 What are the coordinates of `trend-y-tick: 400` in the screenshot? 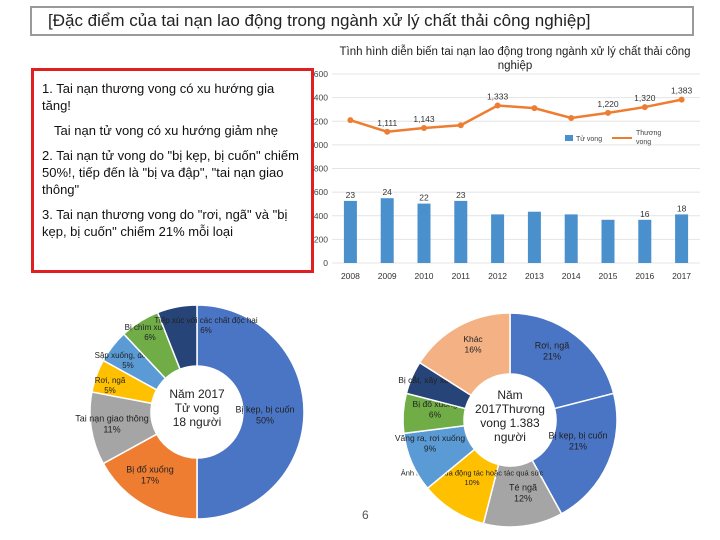 It's located at (321, 216).